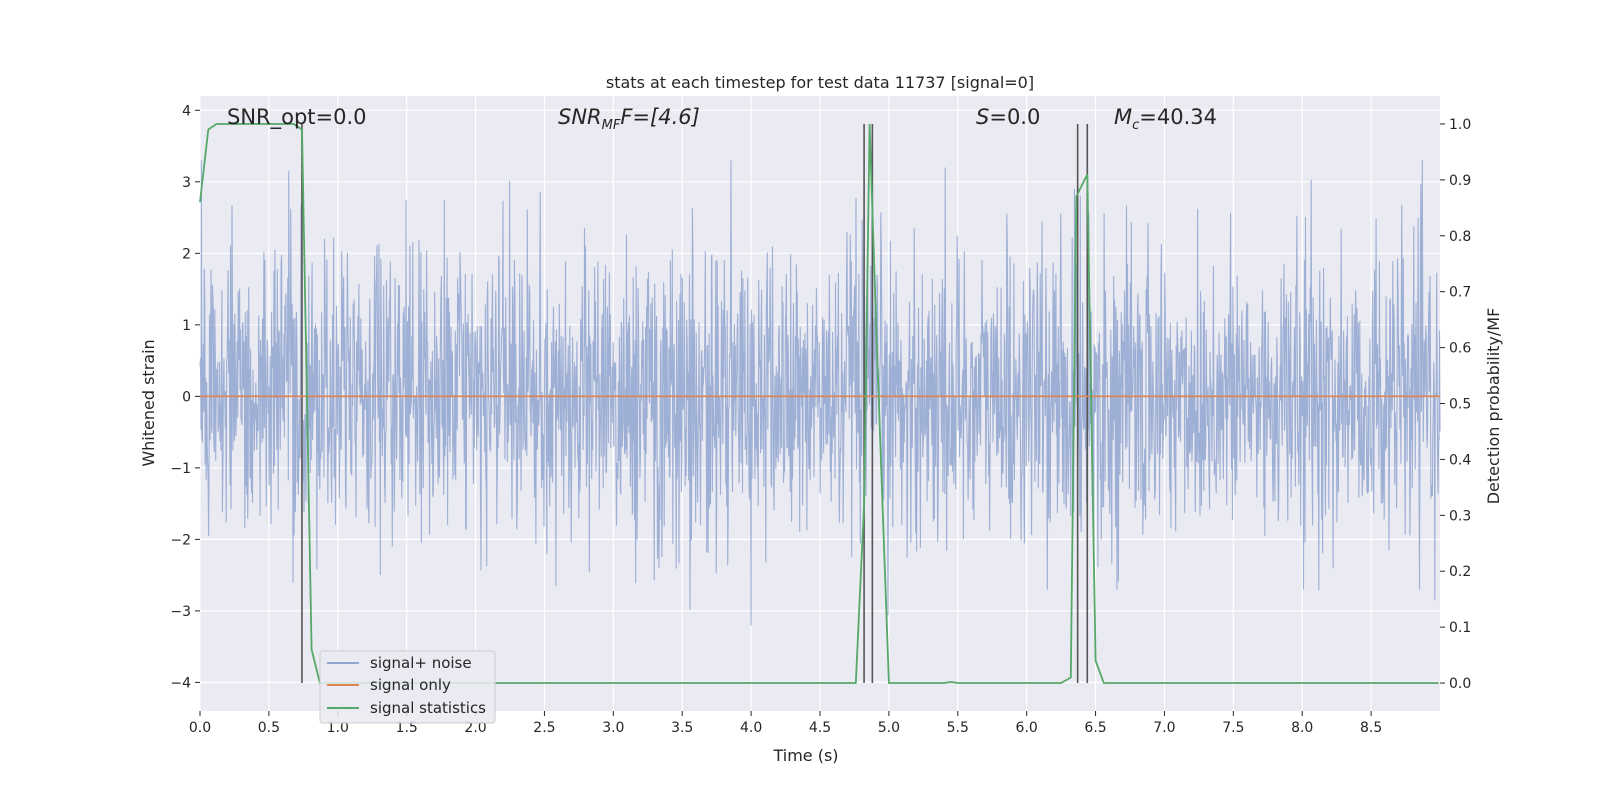  Describe the element at coordinates (186, 183) in the screenshot. I see `y-tick-label: 3` at that location.